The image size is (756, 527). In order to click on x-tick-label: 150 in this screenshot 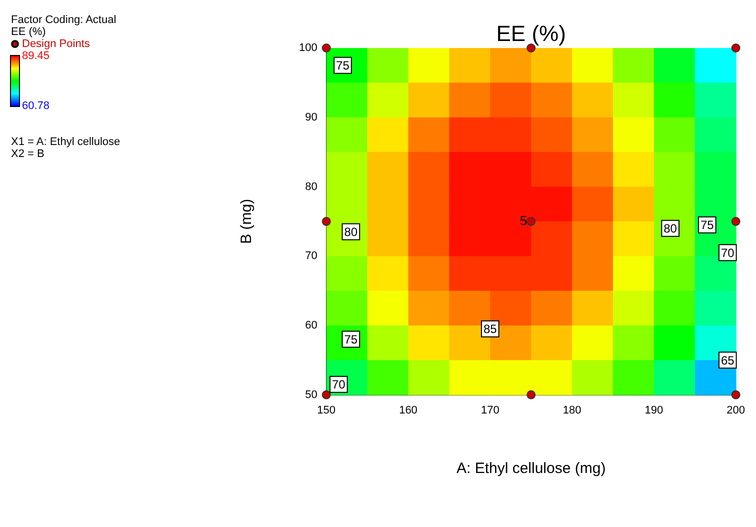, I will do `click(326, 410)`.